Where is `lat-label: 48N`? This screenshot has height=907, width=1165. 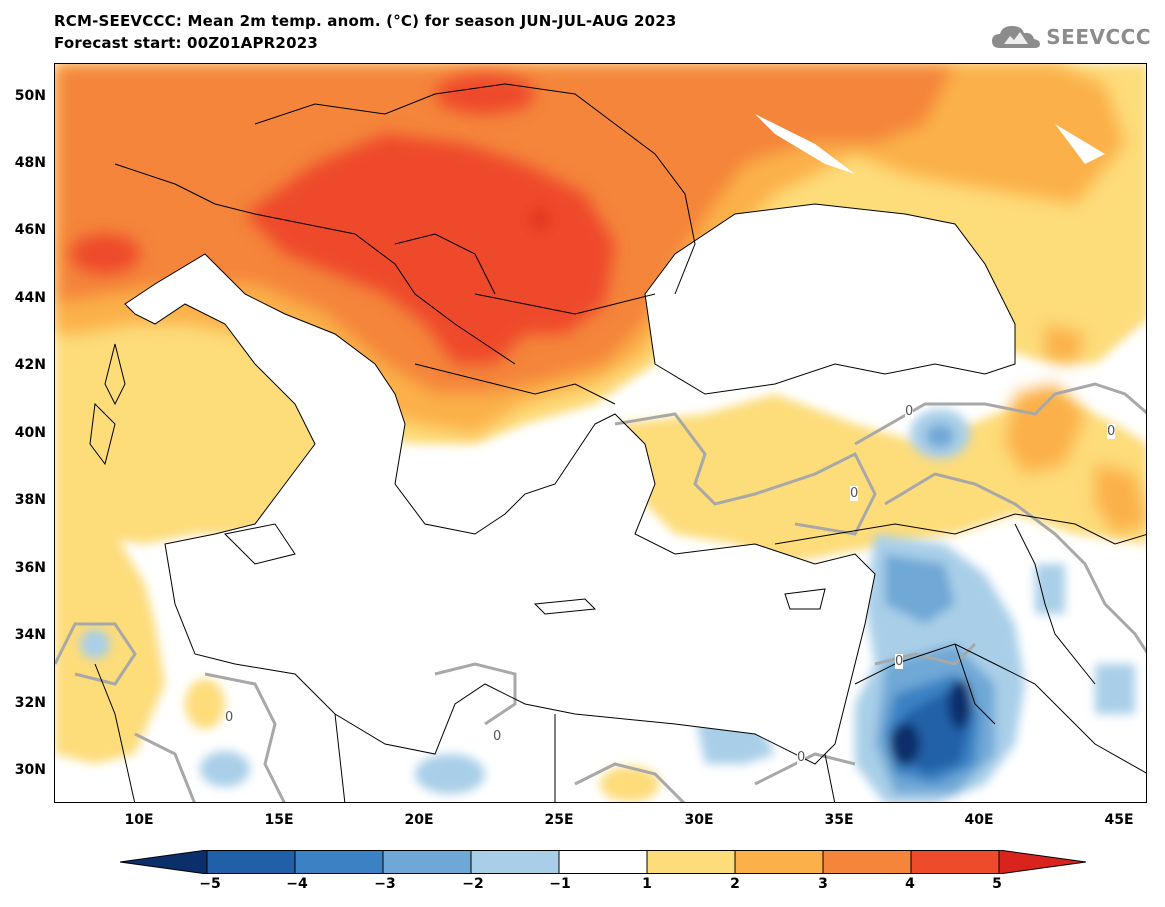
lat-label: 48N is located at coordinates (30, 163).